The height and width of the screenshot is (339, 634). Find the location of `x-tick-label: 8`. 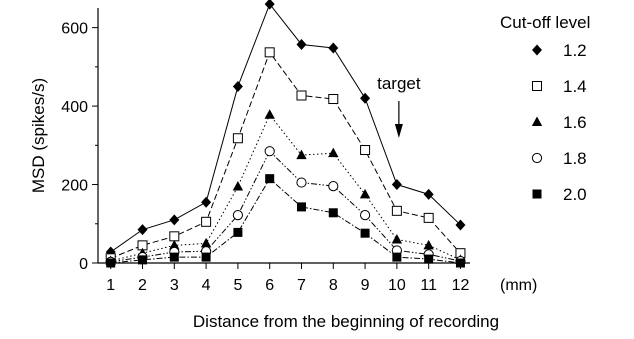

x-tick-label: 8 is located at coordinates (333, 285).